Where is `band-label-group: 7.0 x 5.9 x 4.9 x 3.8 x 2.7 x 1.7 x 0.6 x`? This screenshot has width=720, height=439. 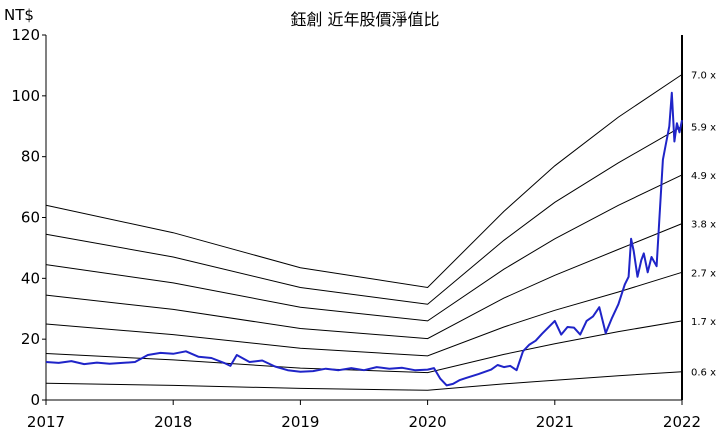 band-label-group: 7.0 x 5.9 x 4.9 x 3.8 x 2.7 x 1.7 x 0.6 x is located at coordinates (703, 225).